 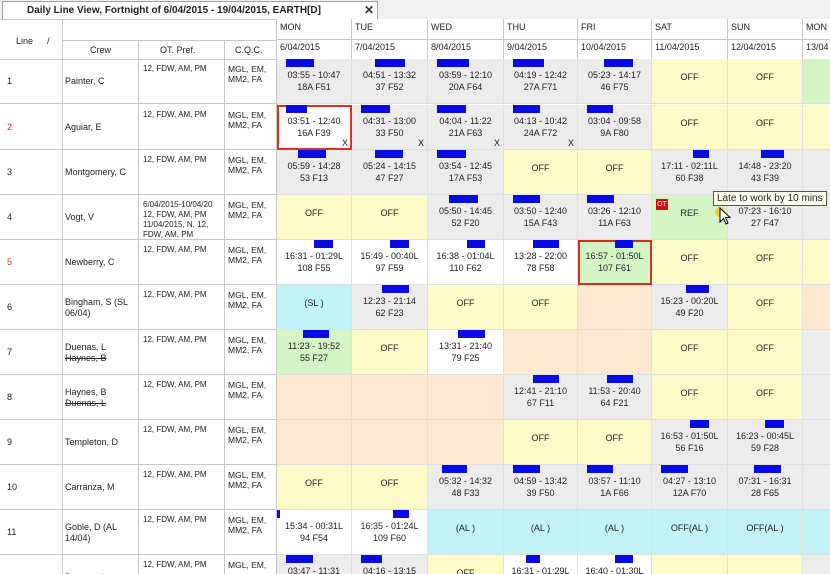 What do you see at coordinates (390, 81) in the screenshot?
I see `roster-cell: 04:51 - 13:32 37 F52` at bounding box center [390, 81].